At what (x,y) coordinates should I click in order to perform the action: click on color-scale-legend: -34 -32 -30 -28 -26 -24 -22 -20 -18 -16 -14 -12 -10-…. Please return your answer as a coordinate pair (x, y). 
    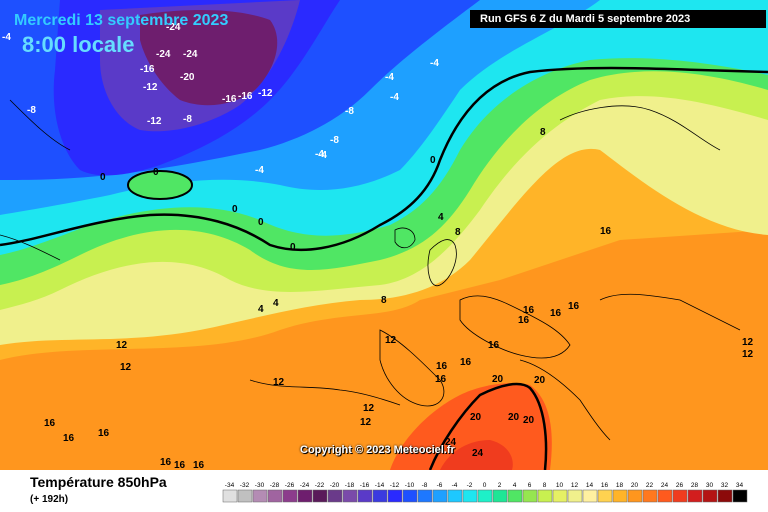
    Looking at the image, I should click on (485, 492).